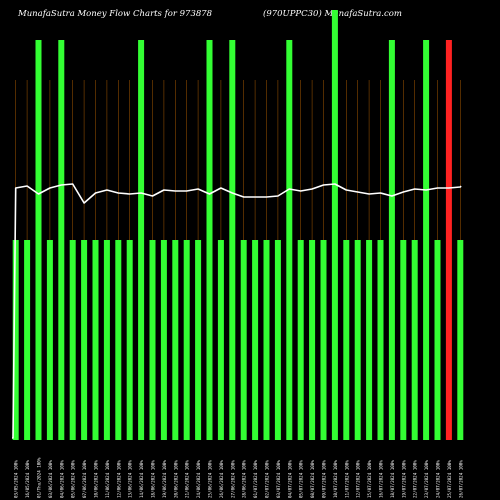 This screenshot has width=500, height=500. I want to click on x-tick-label: 28/06/2024 100%, so click(244, 479).